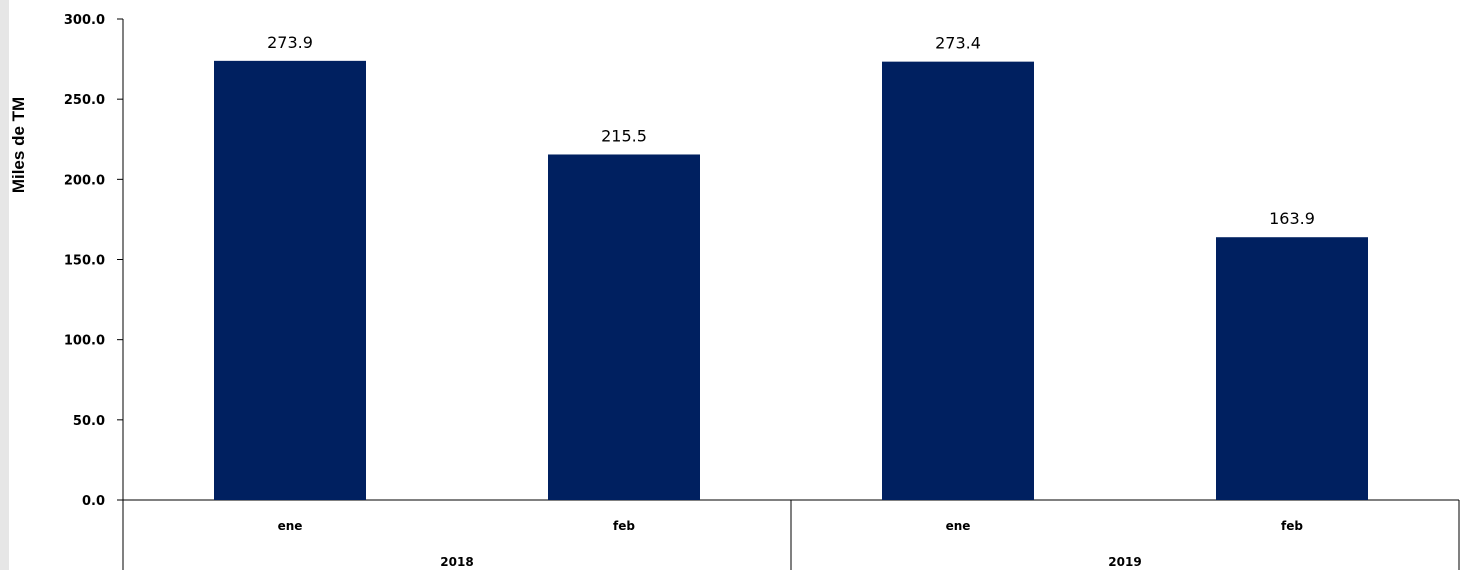  I want to click on y-tick-label: 0.0, so click(93, 501).